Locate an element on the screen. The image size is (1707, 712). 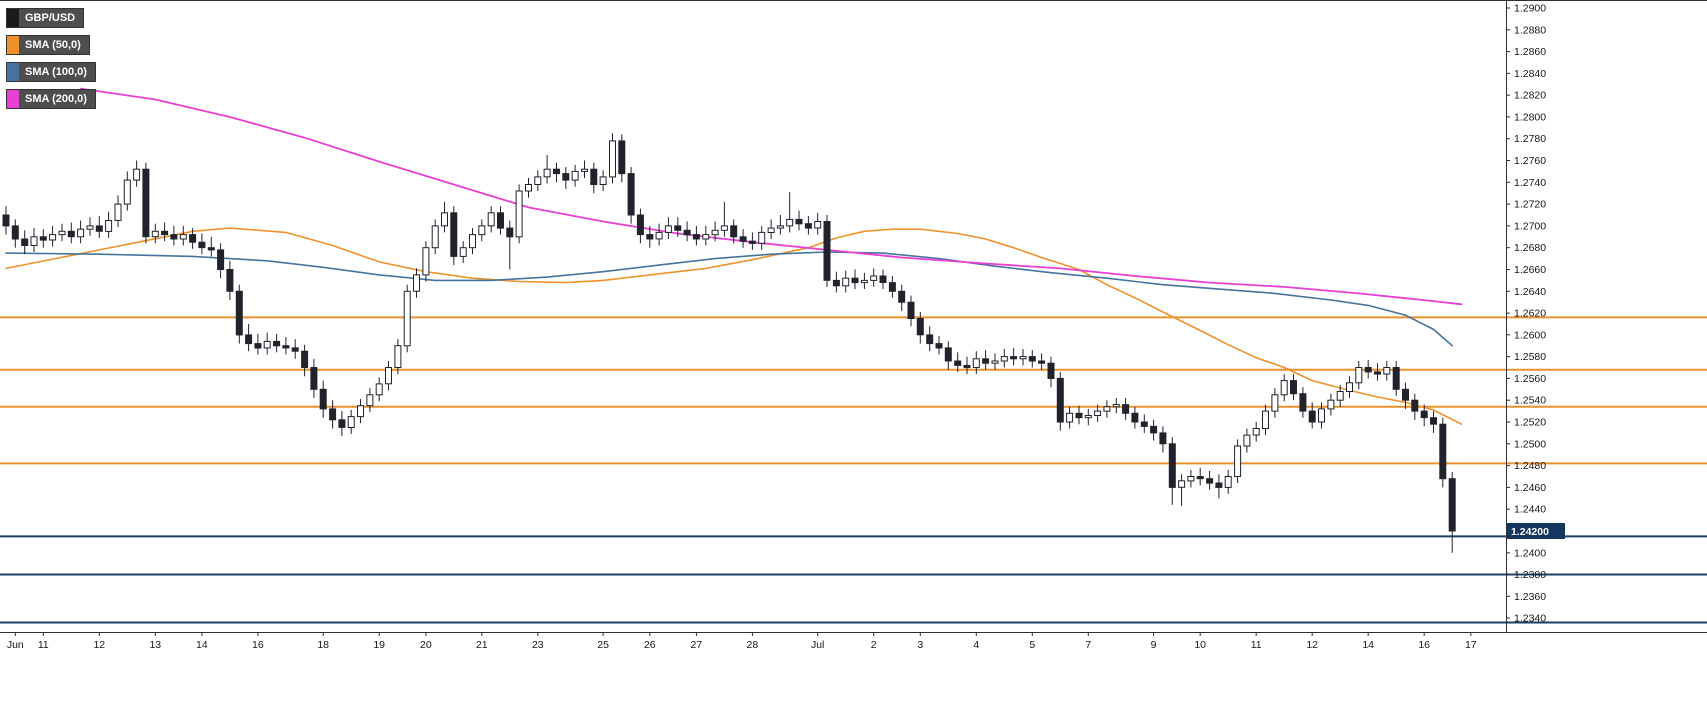
price-tick-label: 1.2640 is located at coordinates (1530, 292).